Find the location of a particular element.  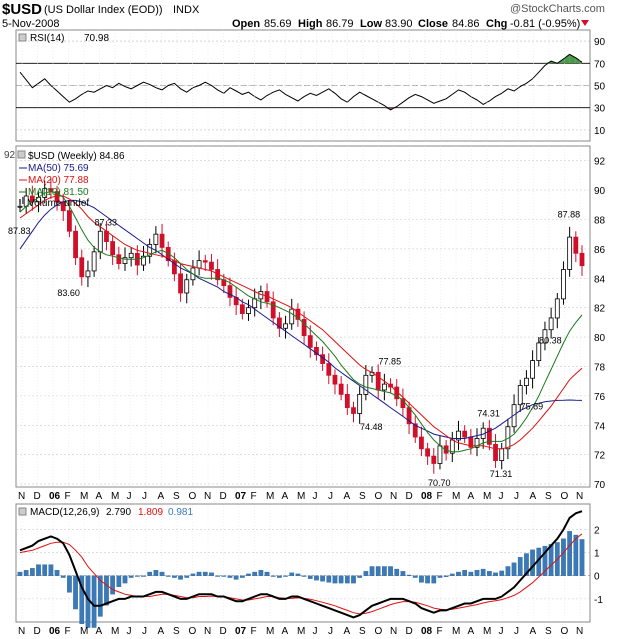

macd-histogram is located at coordinates (301, 579).